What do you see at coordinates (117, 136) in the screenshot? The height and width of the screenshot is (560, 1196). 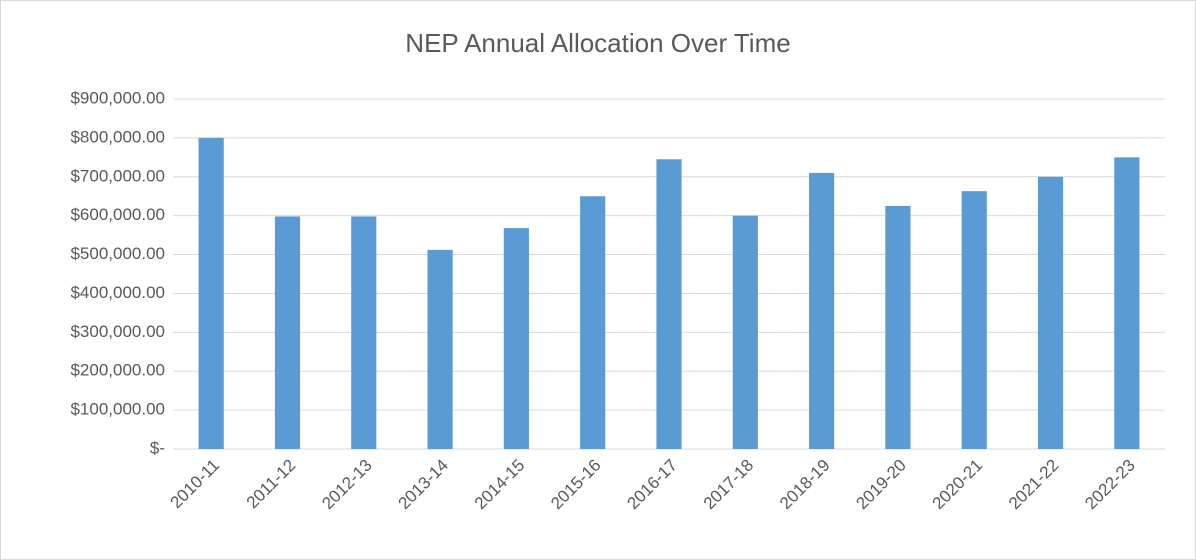 I see `y-tick-label: $800,000.00` at bounding box center [117, 136].